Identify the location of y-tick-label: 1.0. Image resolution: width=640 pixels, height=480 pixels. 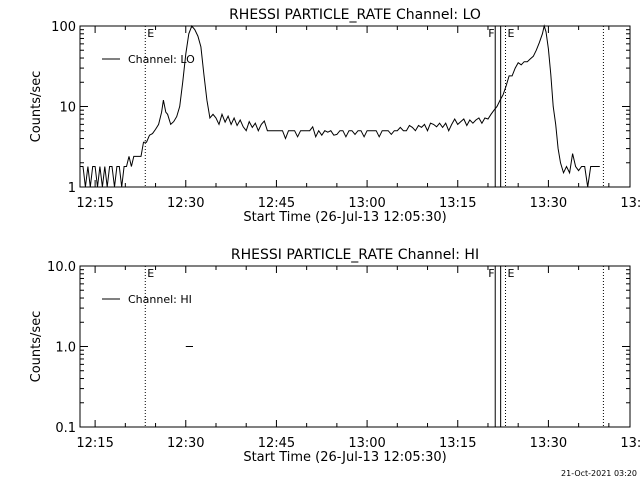
(65, 348).